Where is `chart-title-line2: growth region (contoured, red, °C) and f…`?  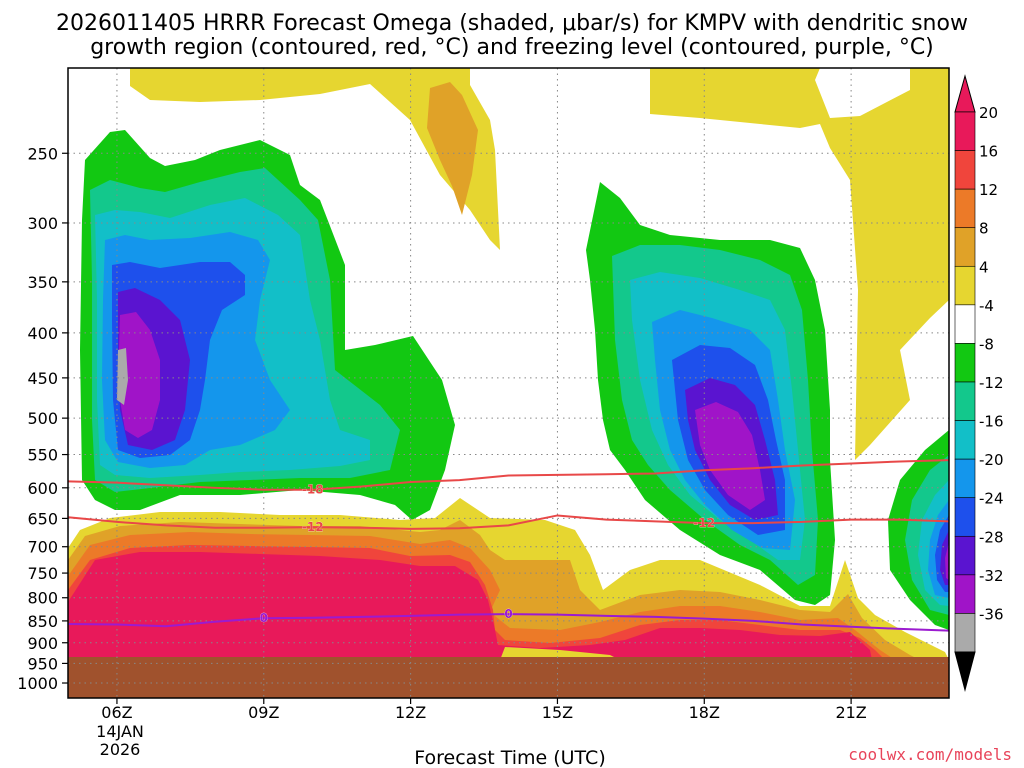 chart-title-line2: growth region (contoured, red, °C) and f… is located at coordinates (512, 47).